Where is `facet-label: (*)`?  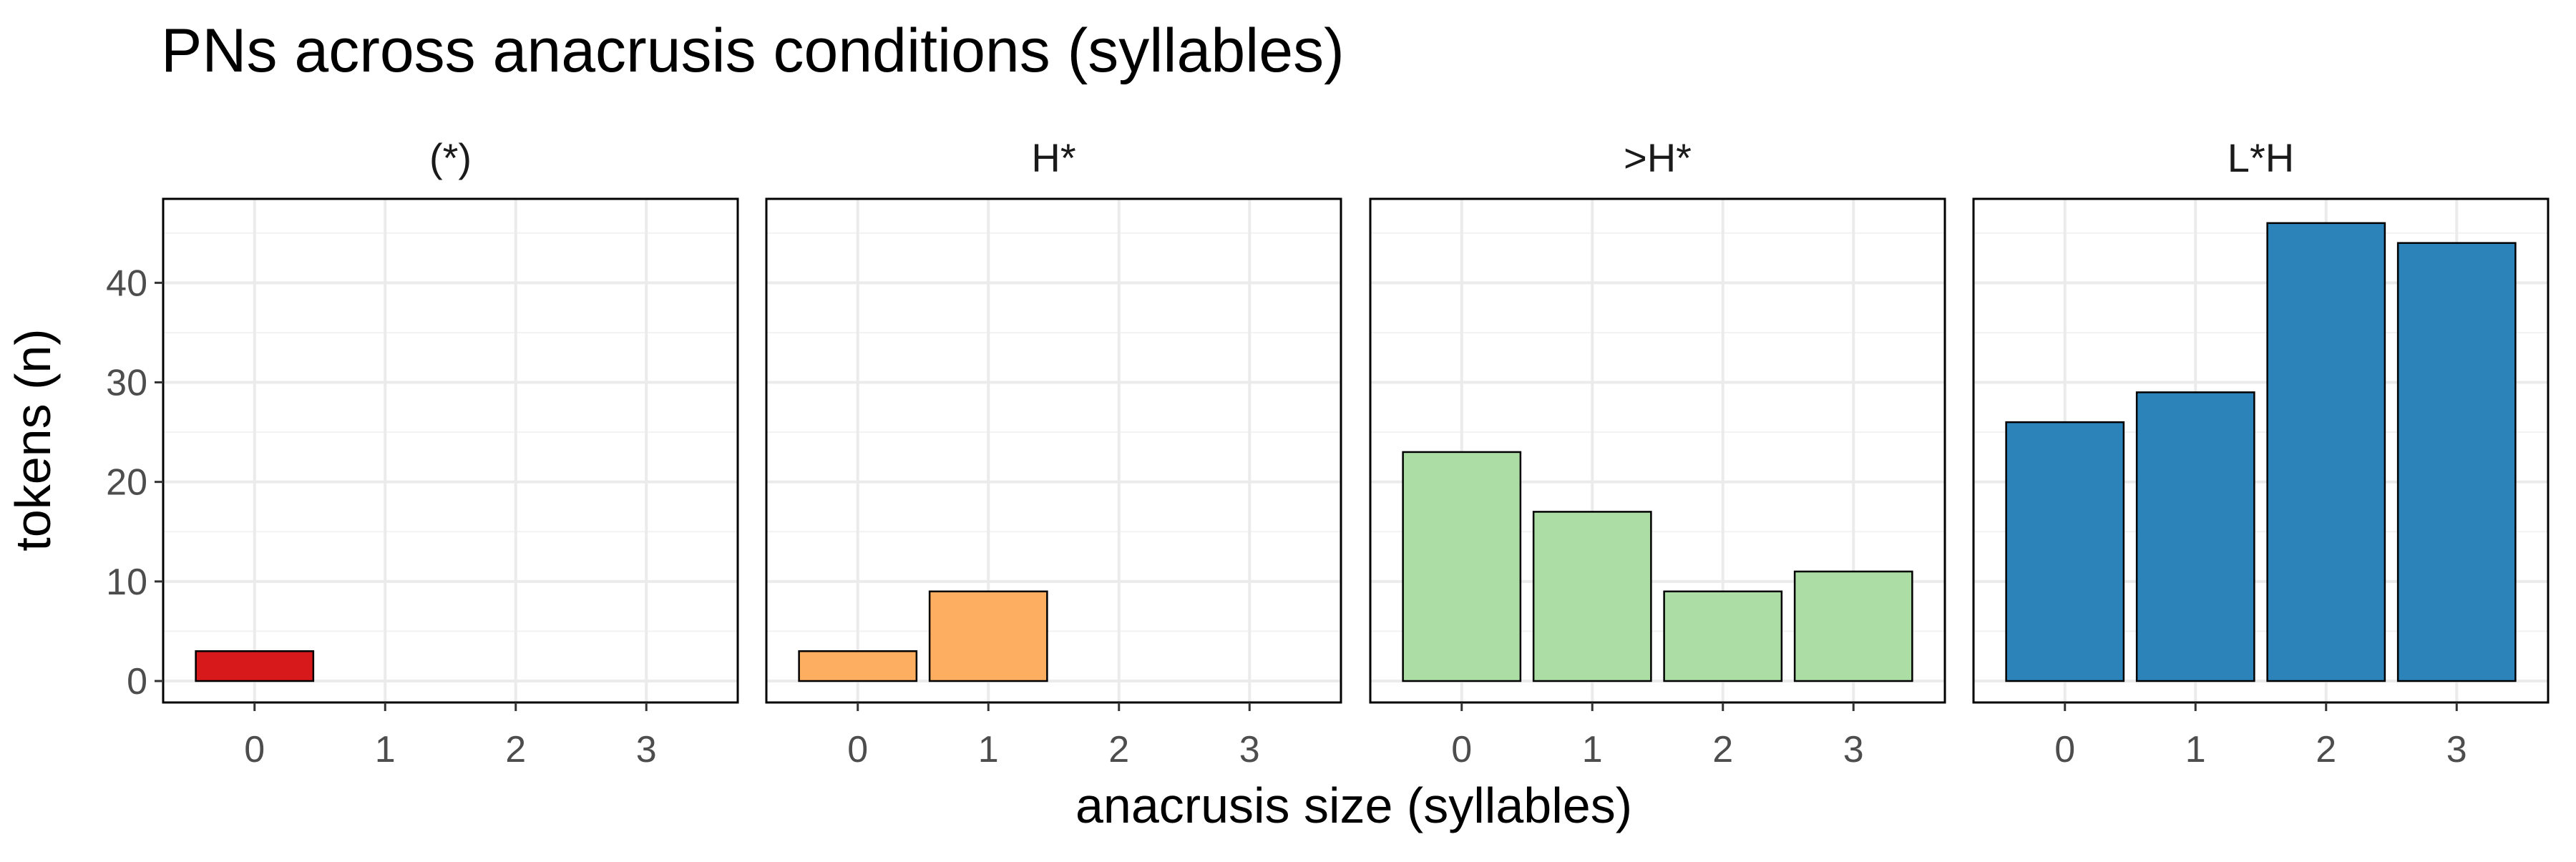
facet-label: (*) is located at coordinates (450, 157).